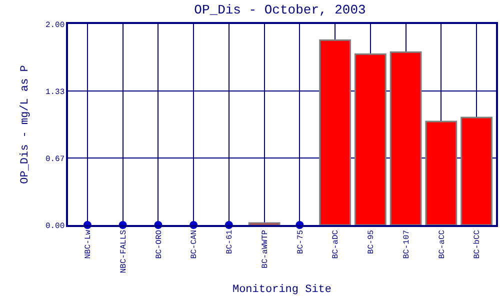  Describe the element at coordinates (159, 244) in the screenshot. I see `x-tick-label: BC-ORO` at that location.